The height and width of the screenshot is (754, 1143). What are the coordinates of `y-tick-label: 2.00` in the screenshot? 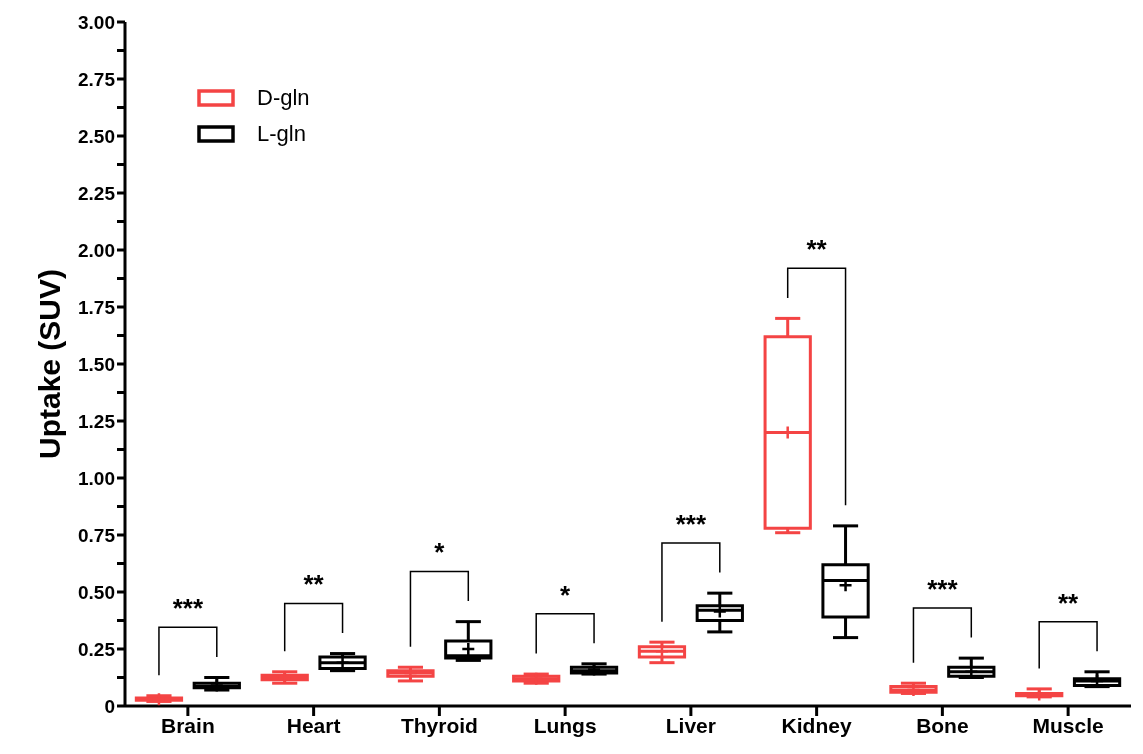 It's located at (96, 250).